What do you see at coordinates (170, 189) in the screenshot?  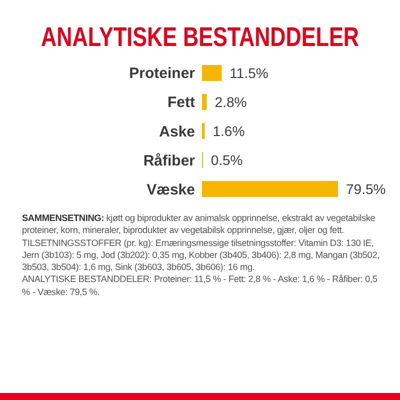 I see `y-tick-label: Væske` at bounding box center [170, 189].